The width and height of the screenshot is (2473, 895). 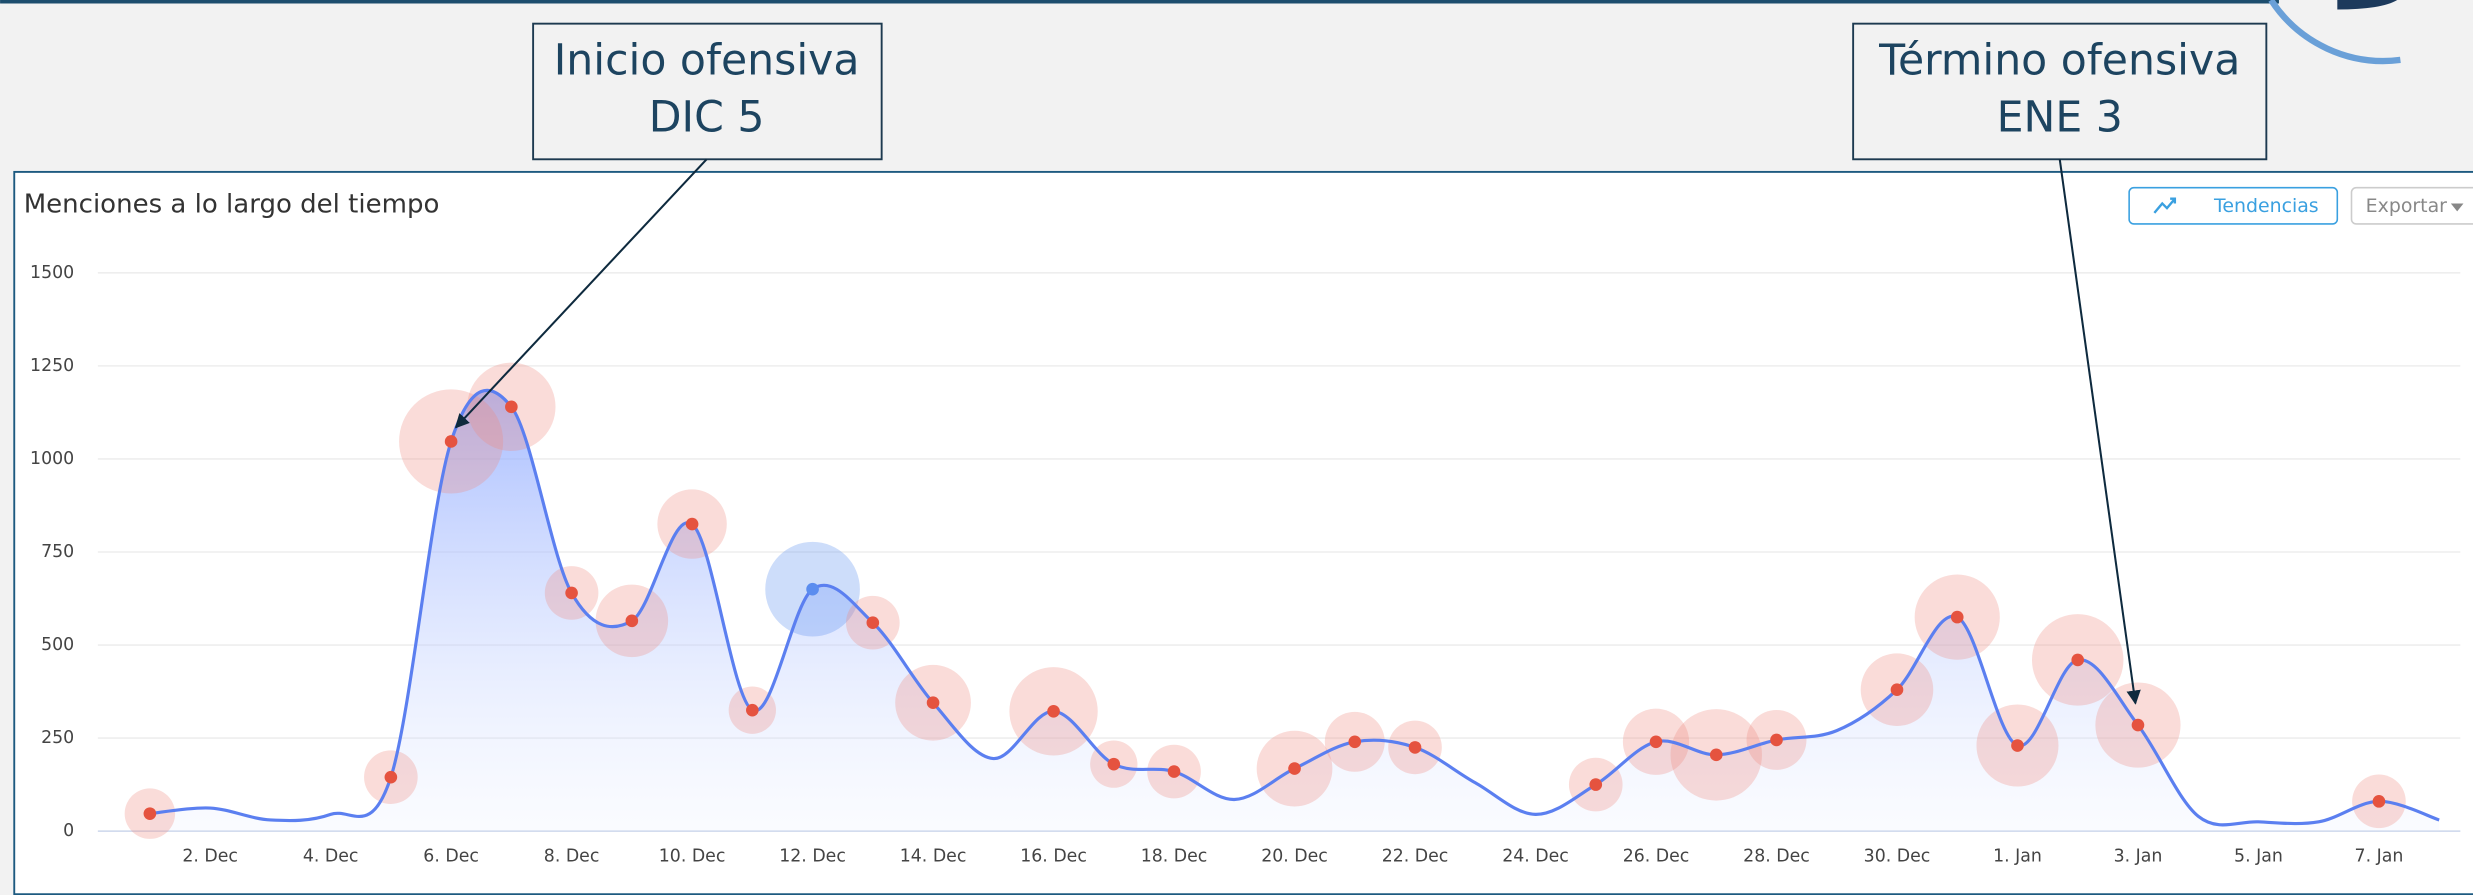 I want to click on y-tick-label: 500, so click(x=57, y=645).